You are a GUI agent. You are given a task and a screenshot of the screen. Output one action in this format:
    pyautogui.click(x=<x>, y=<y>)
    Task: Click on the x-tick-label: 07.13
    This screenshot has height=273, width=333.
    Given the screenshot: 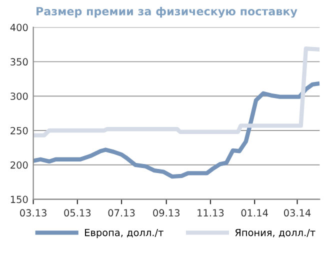 What is the action you would take?
    pyautogui.click(x=121, y=213)
    